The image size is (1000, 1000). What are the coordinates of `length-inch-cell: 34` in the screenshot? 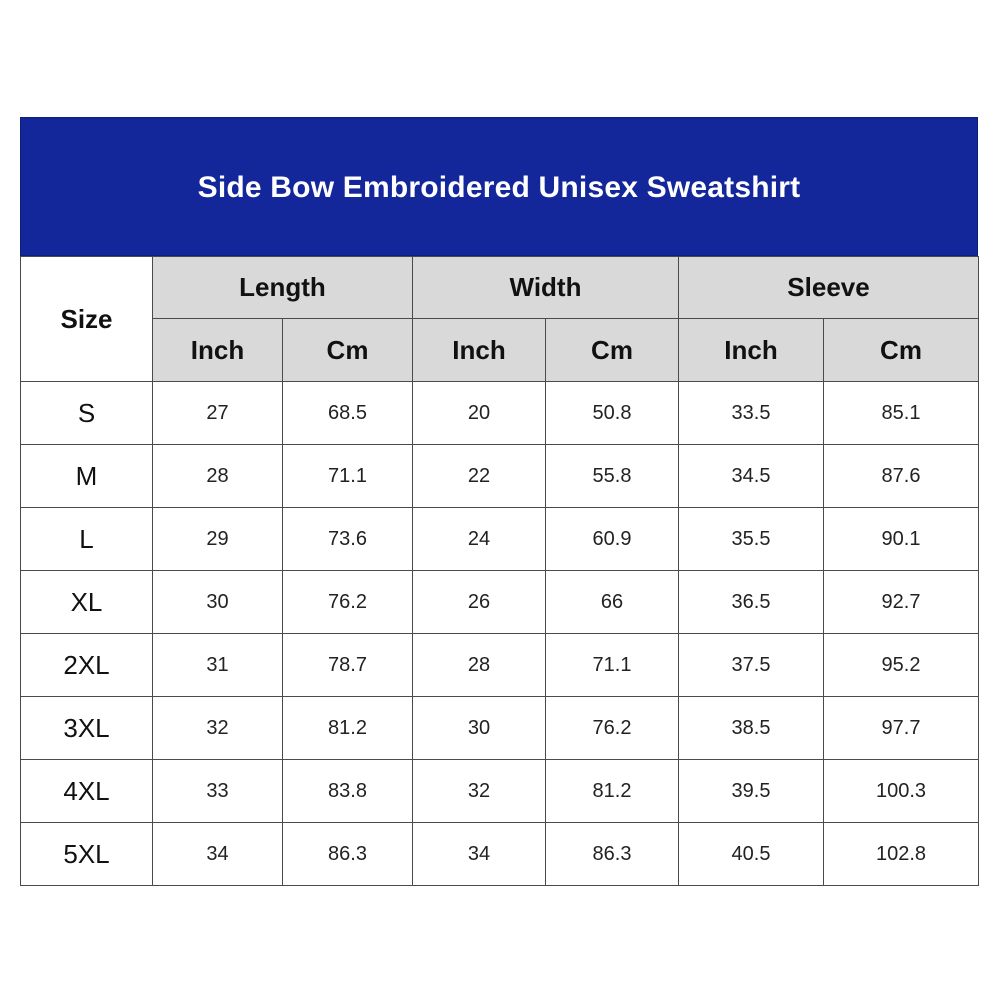 It's located at (217, 854).